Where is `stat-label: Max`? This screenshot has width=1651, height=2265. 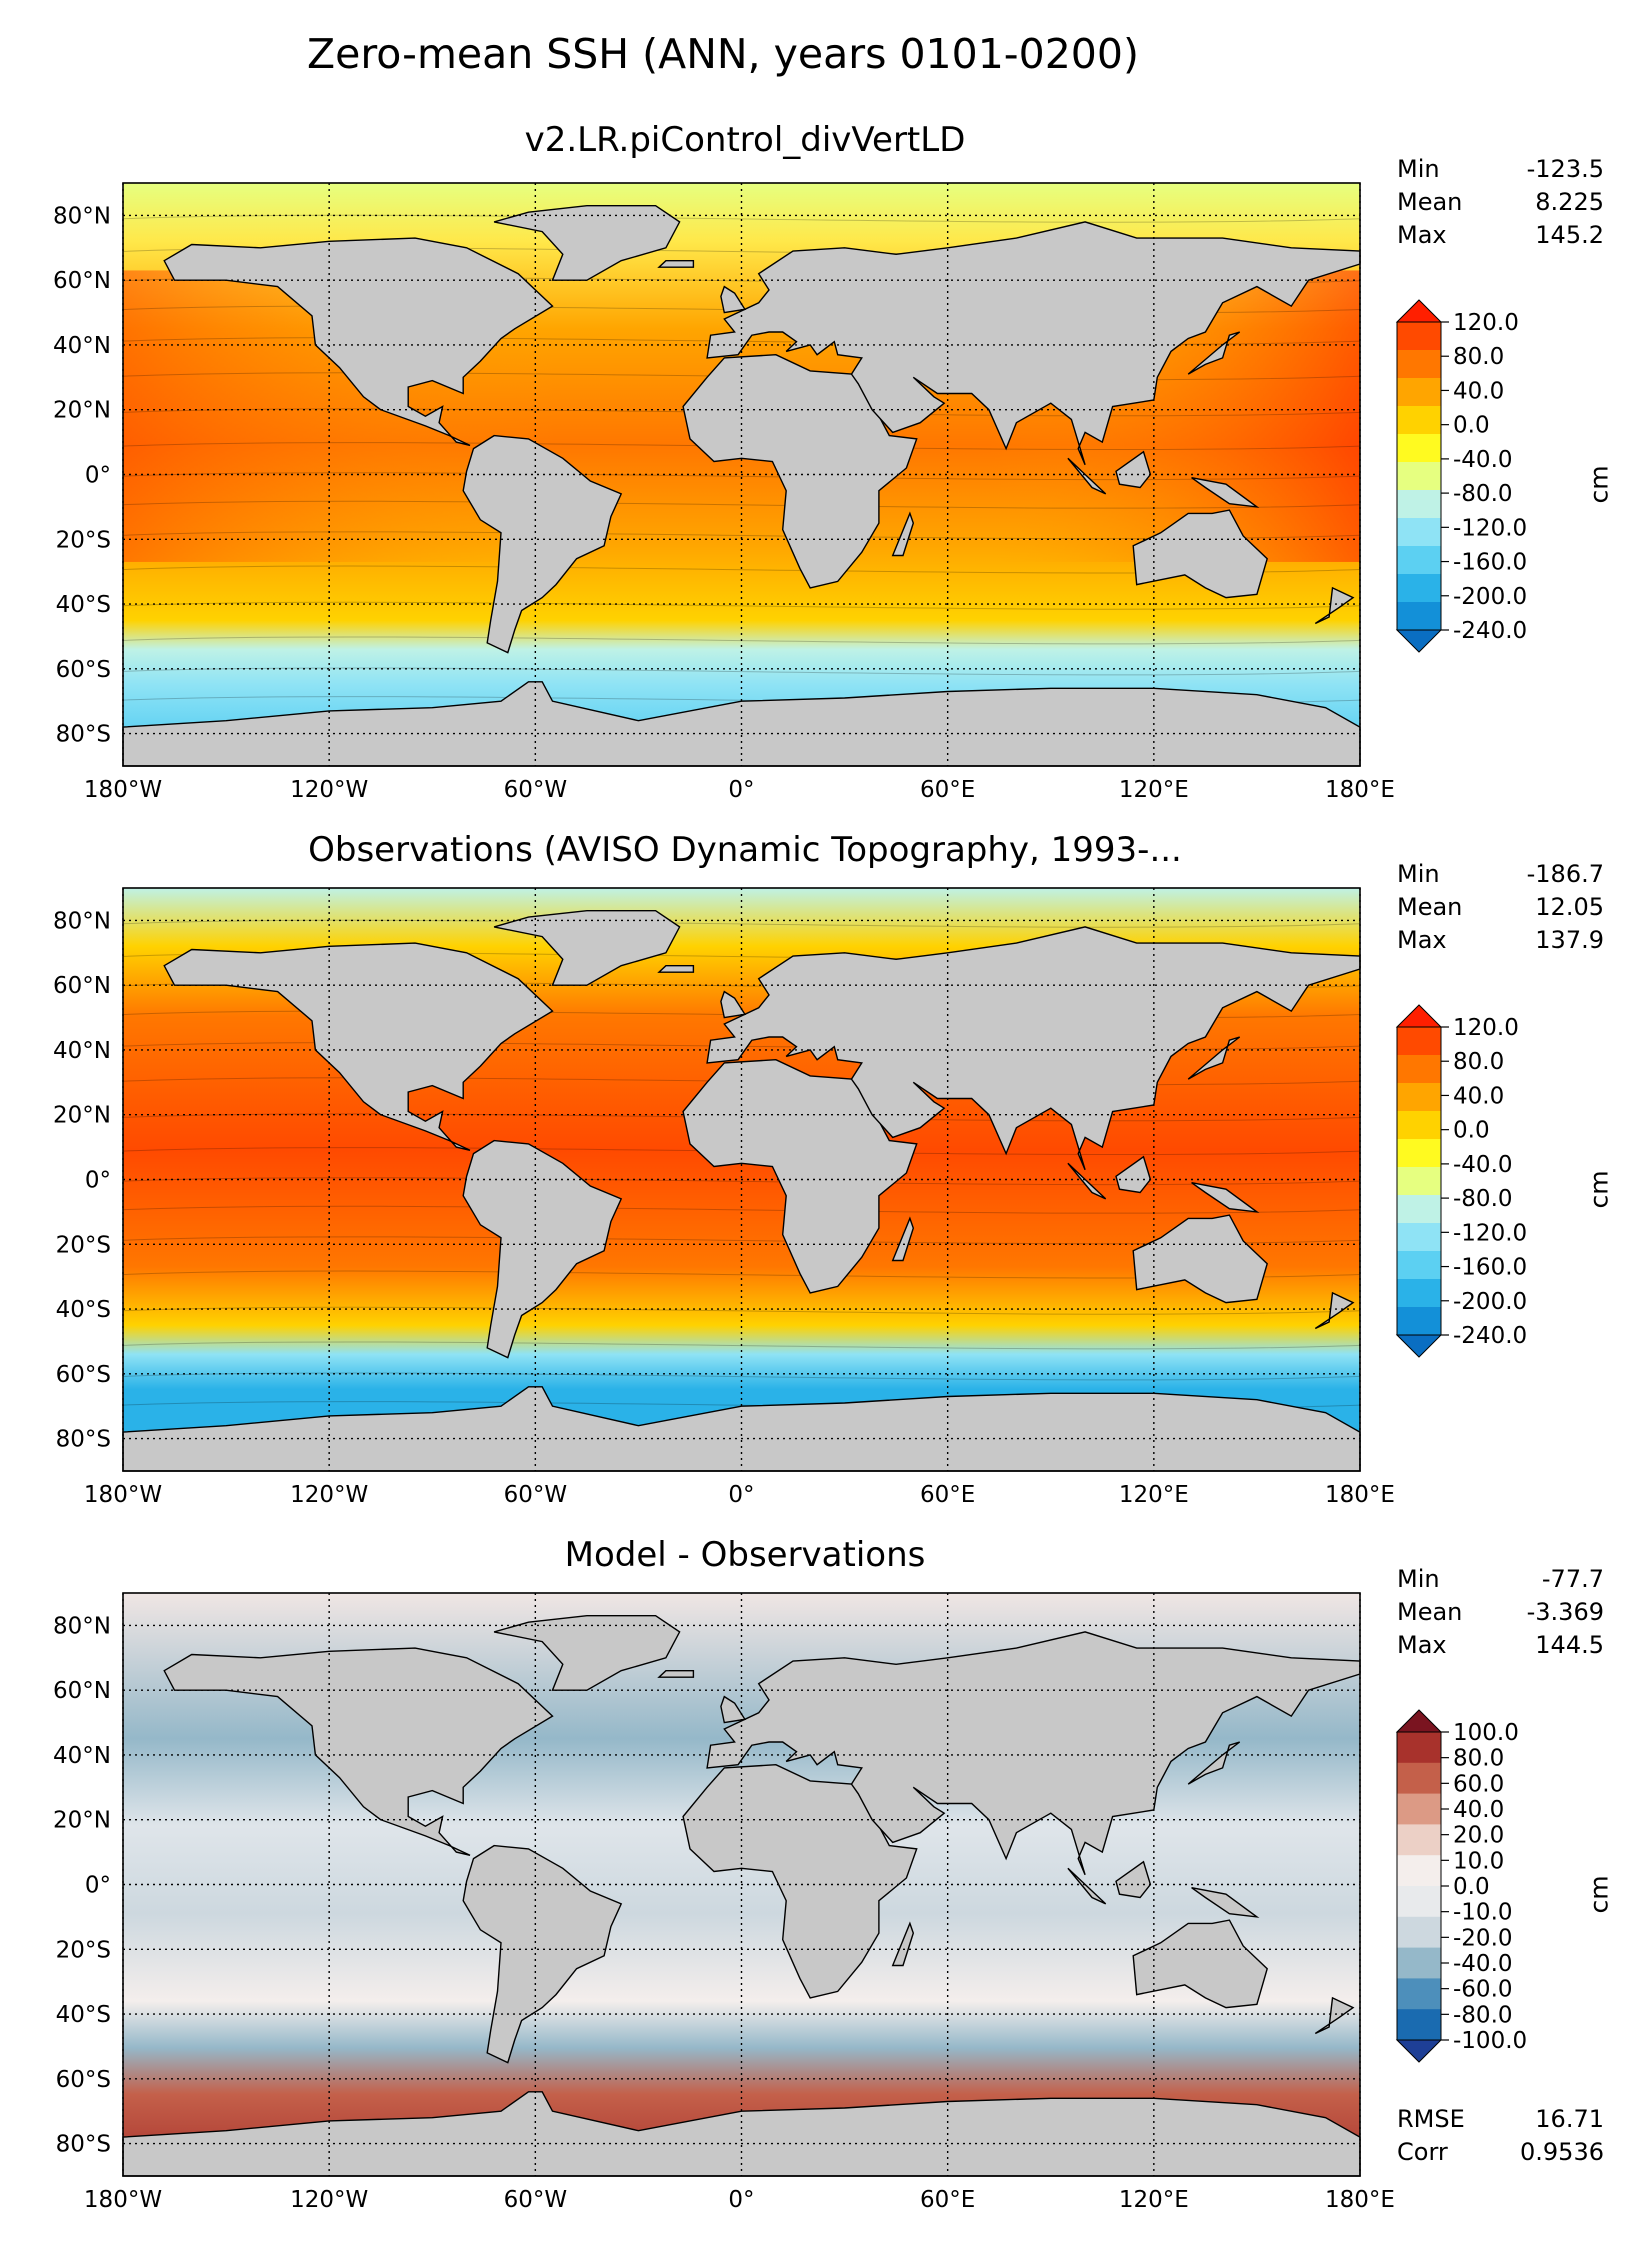
stat-label: Max is located at coordinates (1422, 235).